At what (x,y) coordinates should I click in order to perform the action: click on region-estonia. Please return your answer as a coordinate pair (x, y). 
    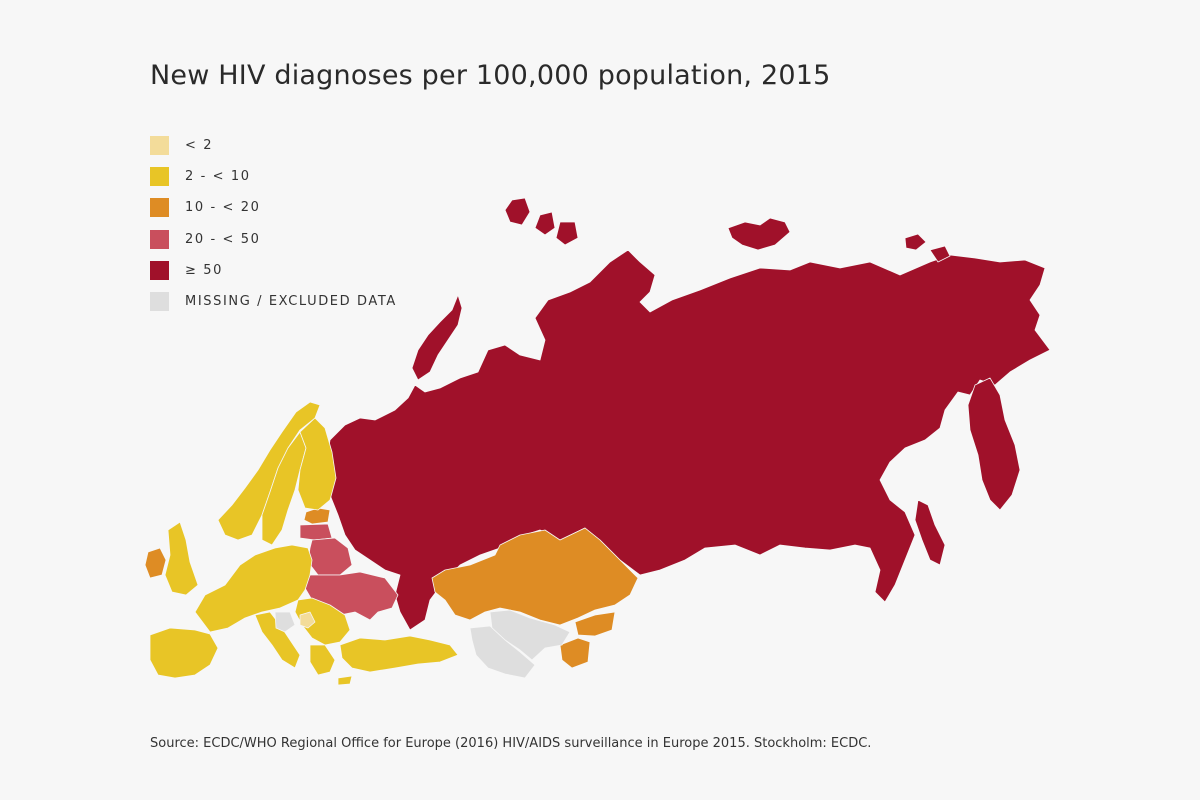
    Looking at the image, I should click on (317, 516).